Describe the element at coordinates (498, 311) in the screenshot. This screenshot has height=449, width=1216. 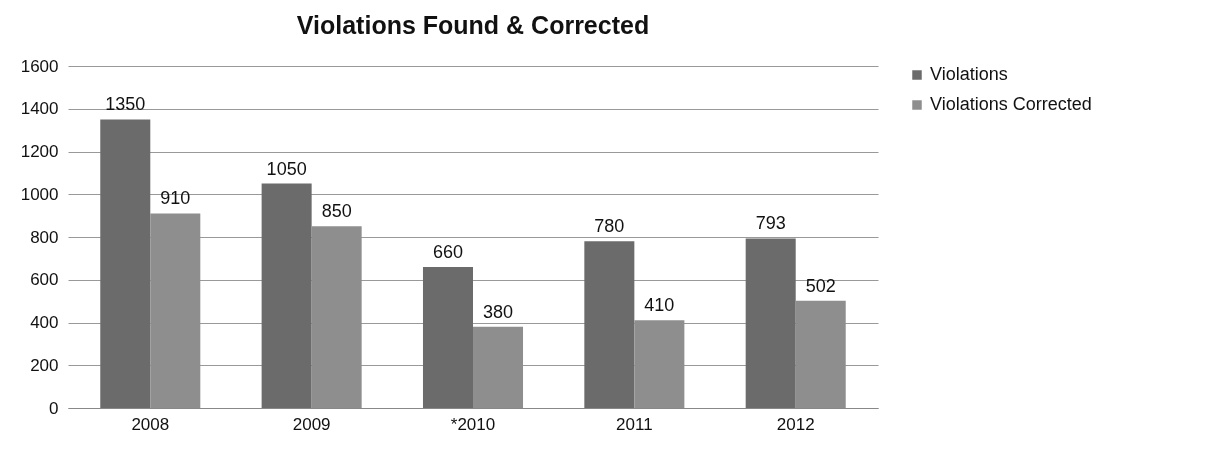
I see `data-label: 380` at that location.